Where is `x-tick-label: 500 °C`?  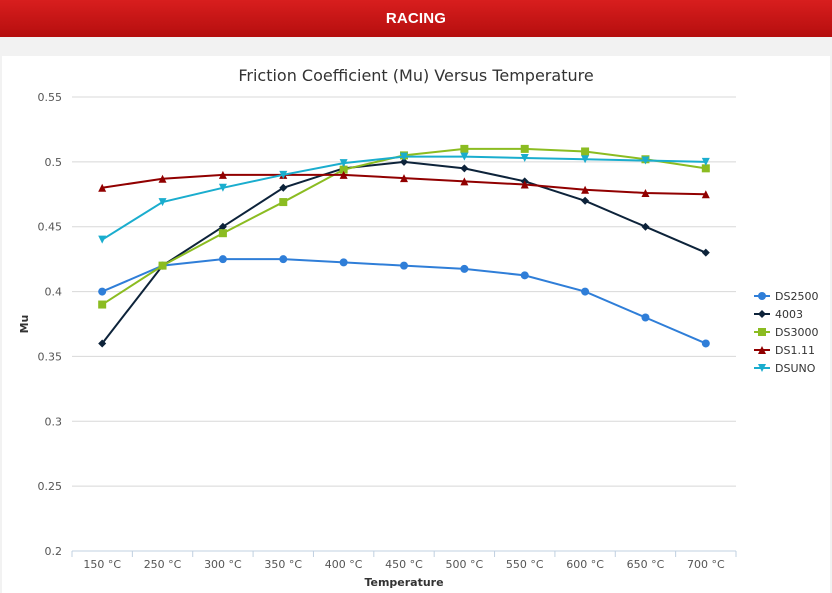
x-tick-label: 500 °C is located at coordinates (465, 564).